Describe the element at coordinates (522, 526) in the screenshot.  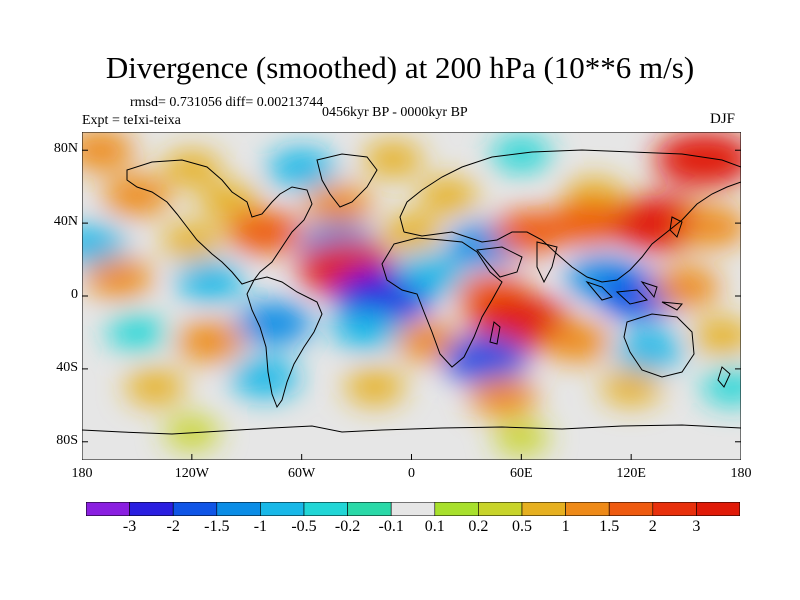
I see `colorbar-label: 0.5` at that location.